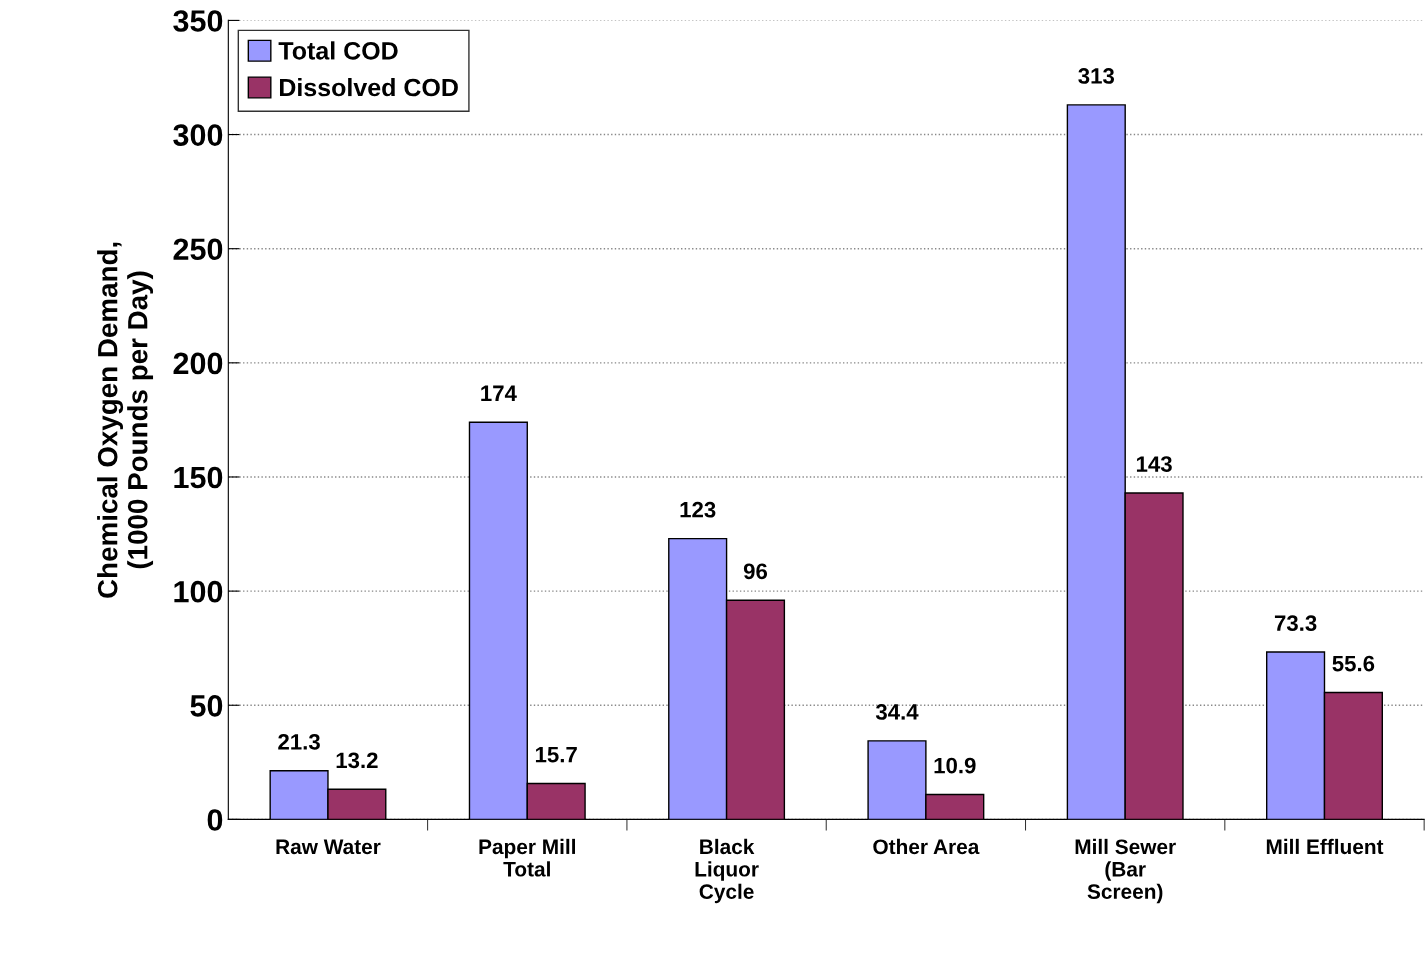  Describe the element at coordinates (198, 21) in the screenshot. I see `y-tick-label: 350` at that location.